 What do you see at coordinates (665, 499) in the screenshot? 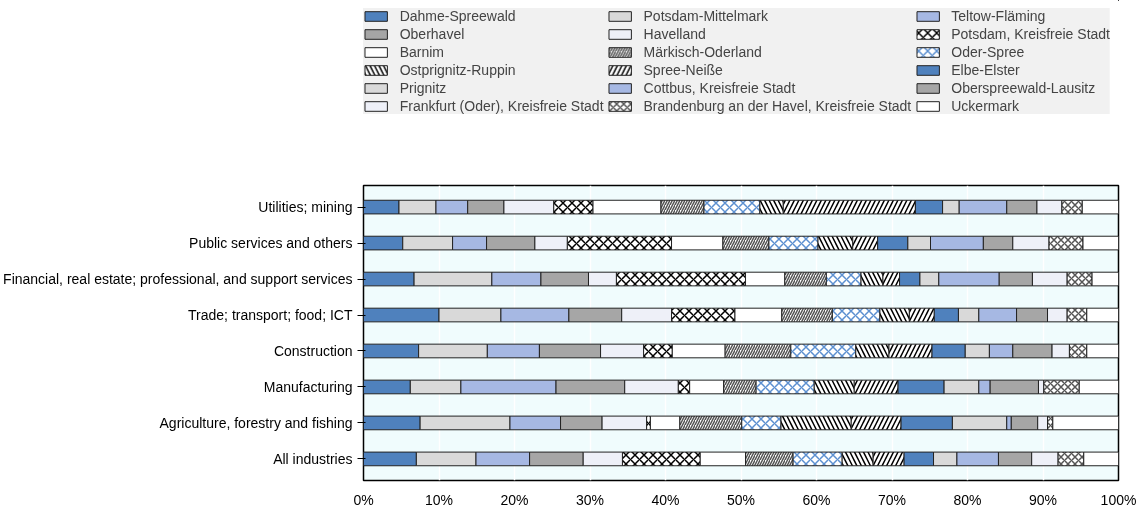
I see `x-tick-label: 40%` at bounding box center [665, 499].